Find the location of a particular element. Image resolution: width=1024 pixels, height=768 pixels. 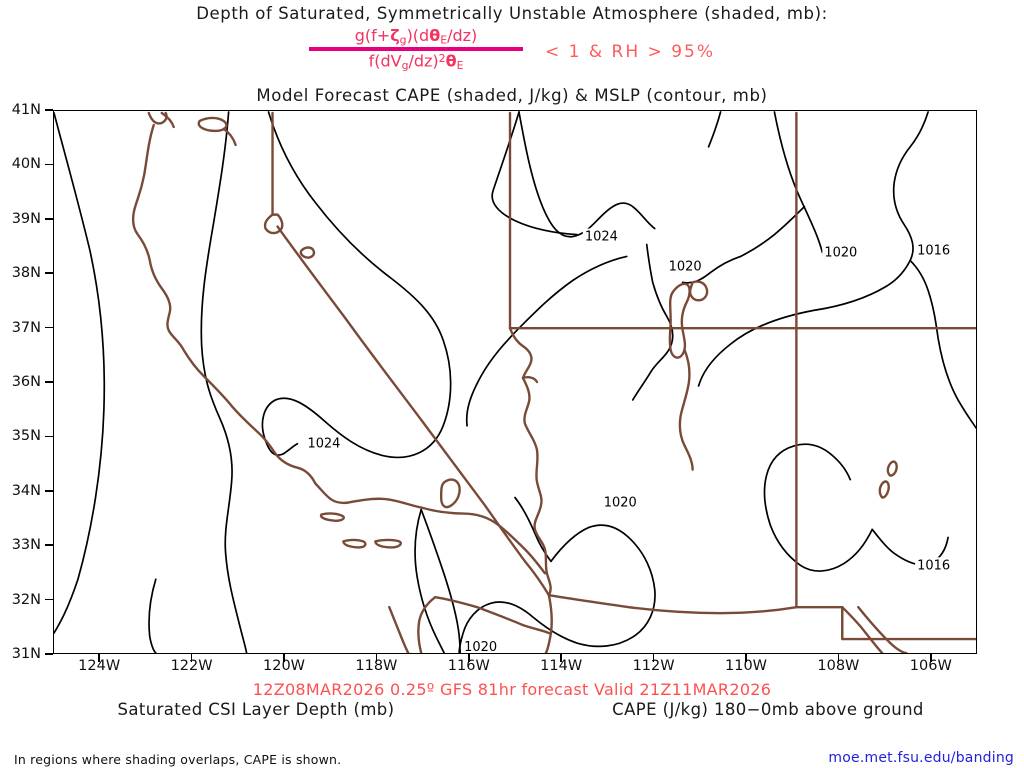

formula-condition: < 1 & RH > 95% is located at coordinates (630, 51).